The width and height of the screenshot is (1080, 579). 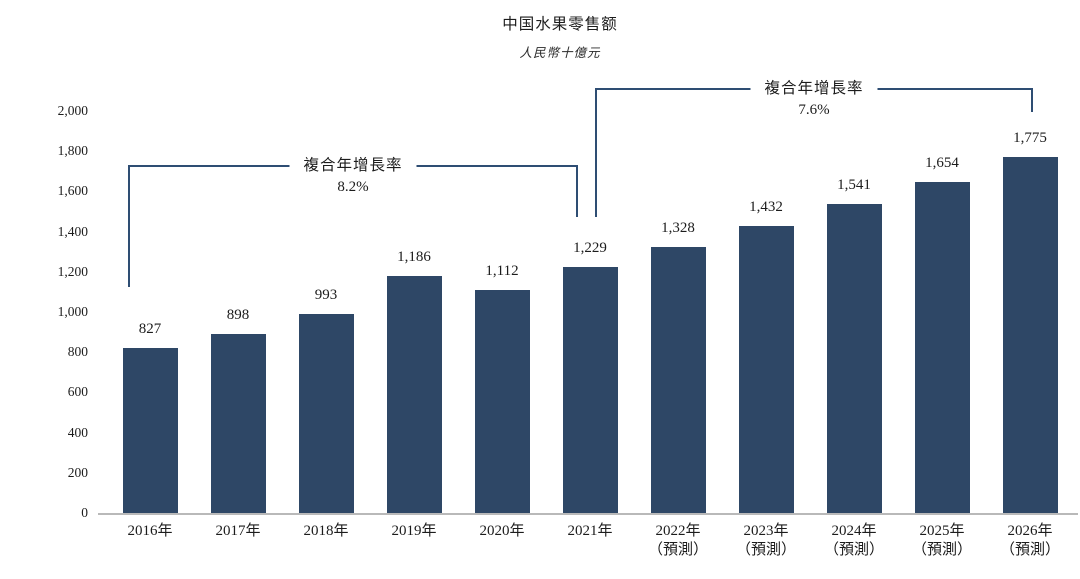 I want to click on x-axis-category-label: 2016年, so click(x=150, y=531).